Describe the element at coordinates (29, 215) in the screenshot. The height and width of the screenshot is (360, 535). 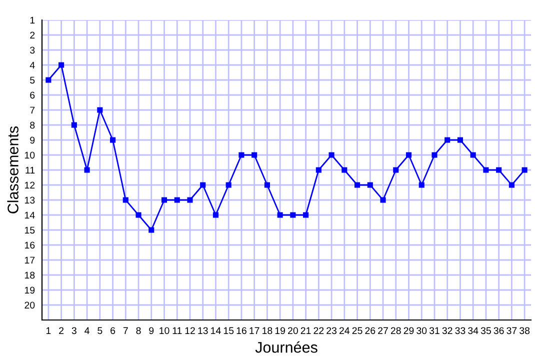
I see `y-tick-label: 14` at that location.